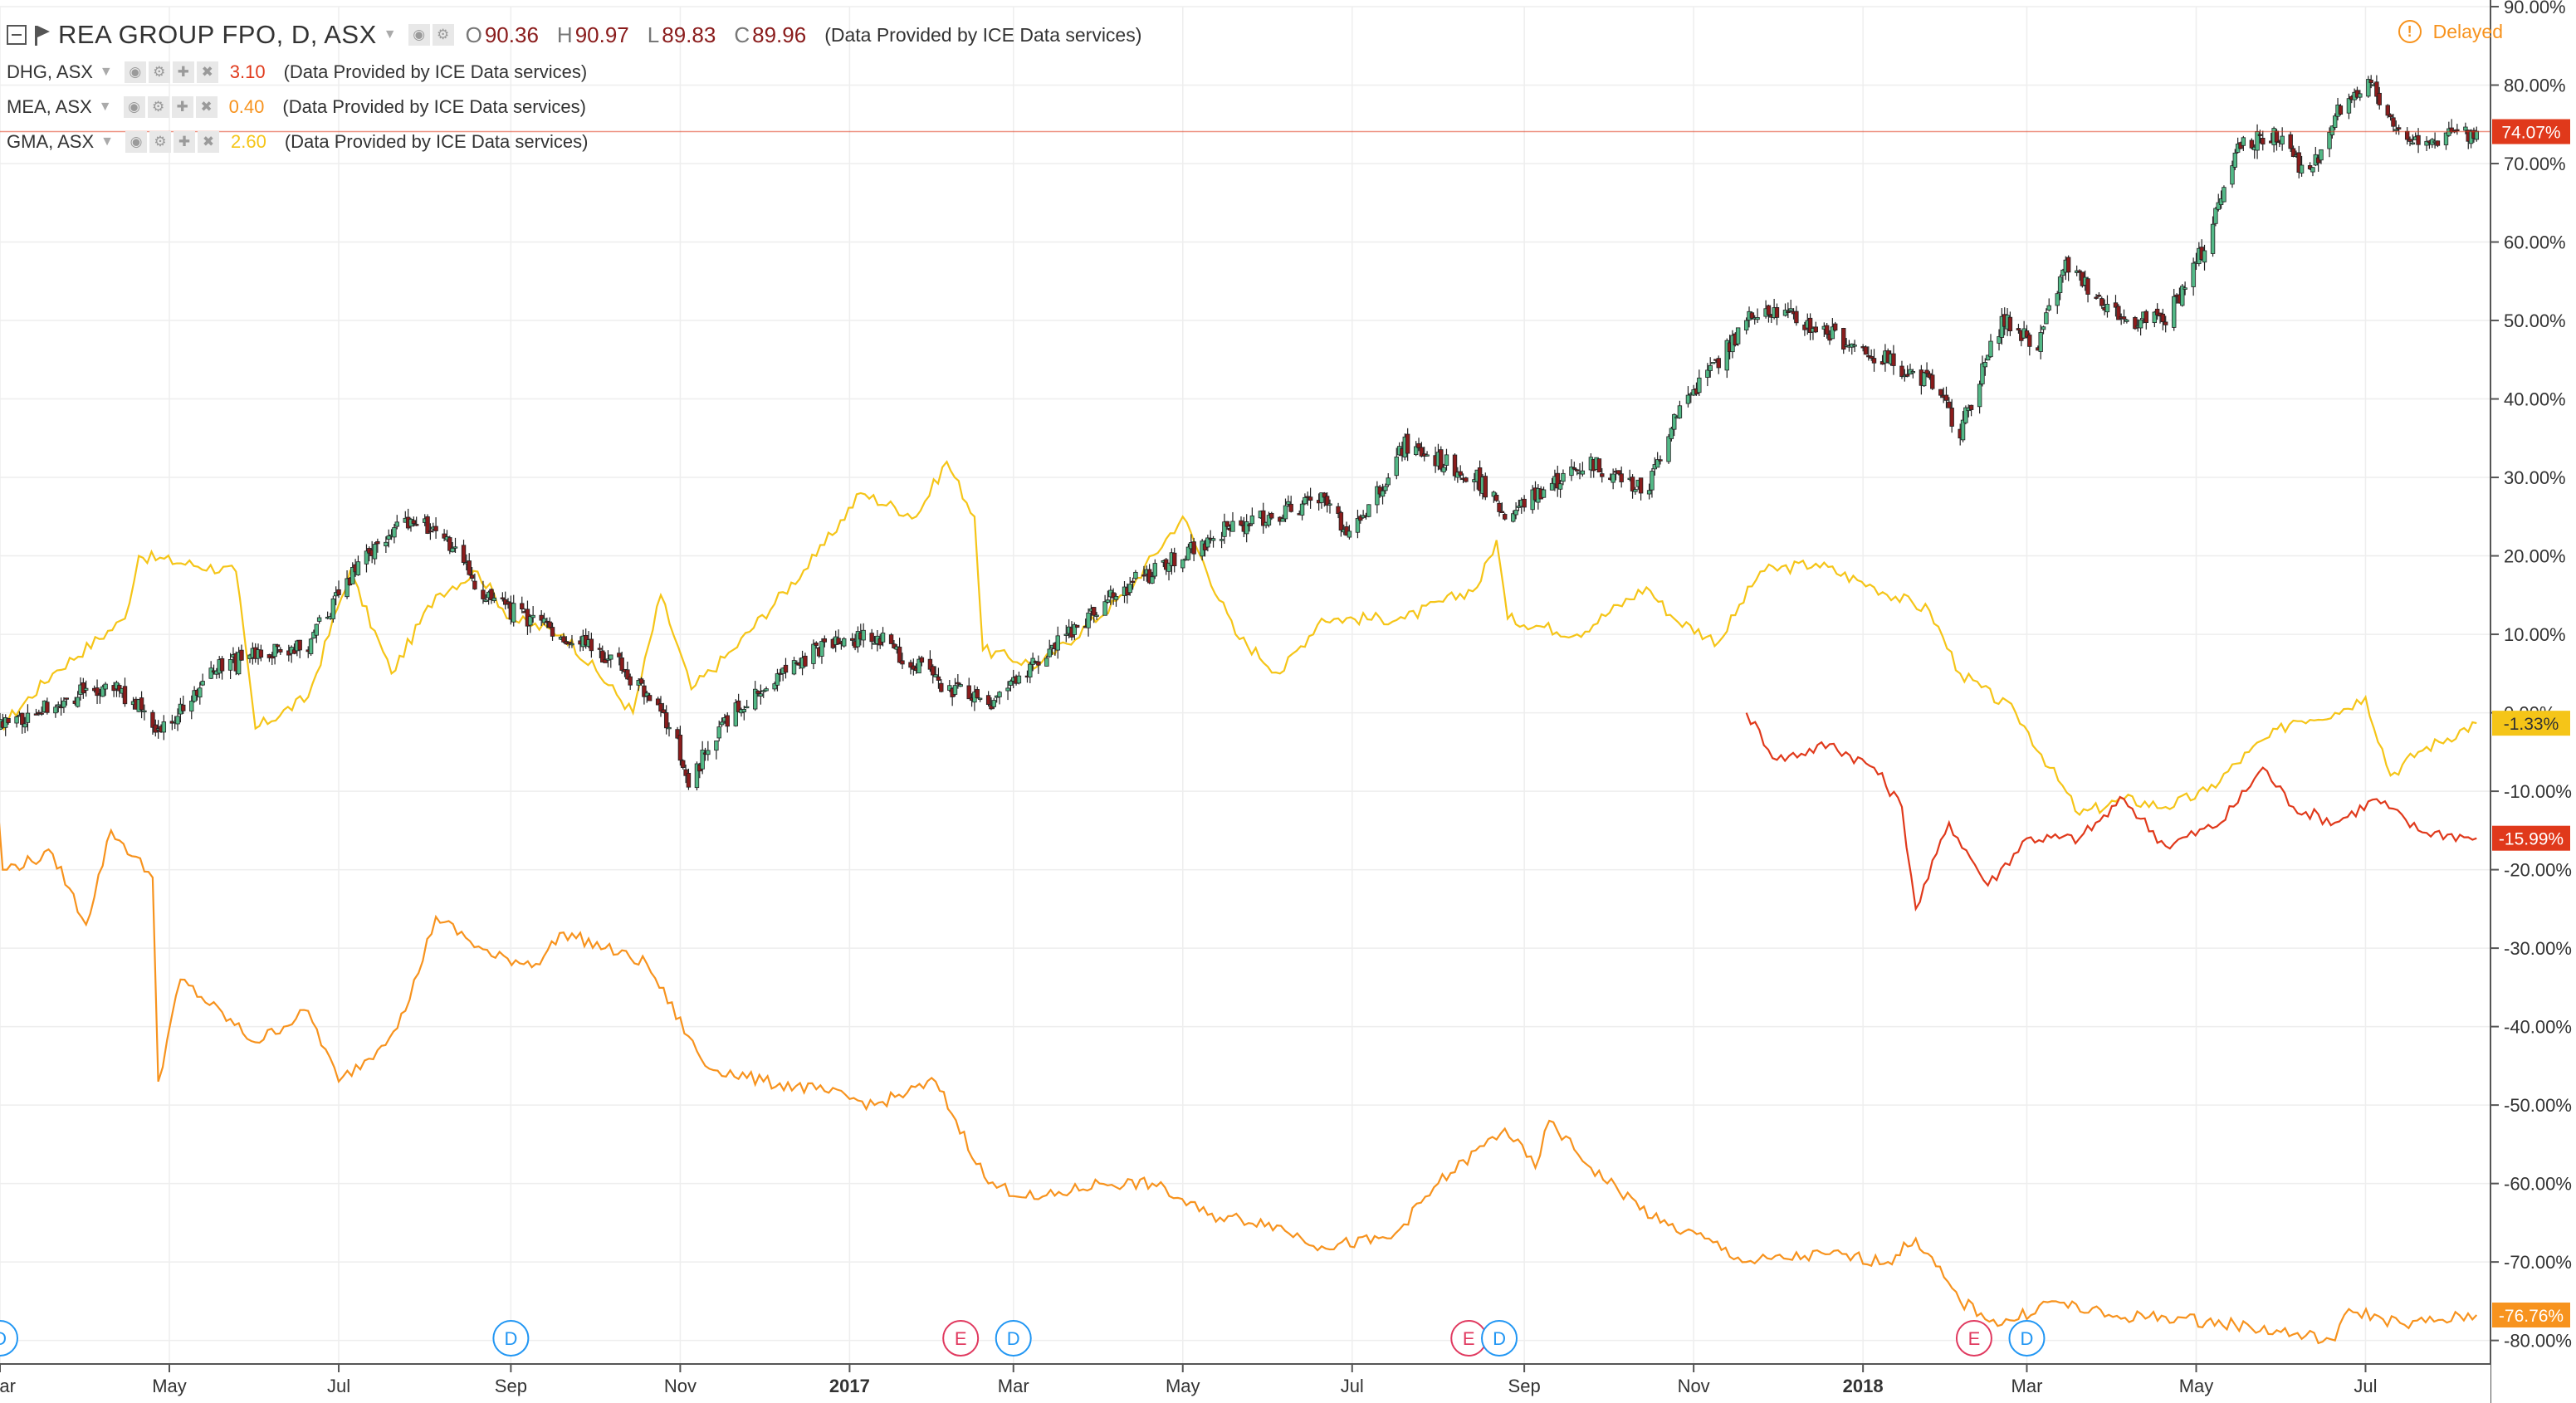 The height and width of the screenshot is (1403, 2576). Describe the element at coordinates (1013, 1386) in the screenshot. I see `x-tick-label: Mar` at that location.